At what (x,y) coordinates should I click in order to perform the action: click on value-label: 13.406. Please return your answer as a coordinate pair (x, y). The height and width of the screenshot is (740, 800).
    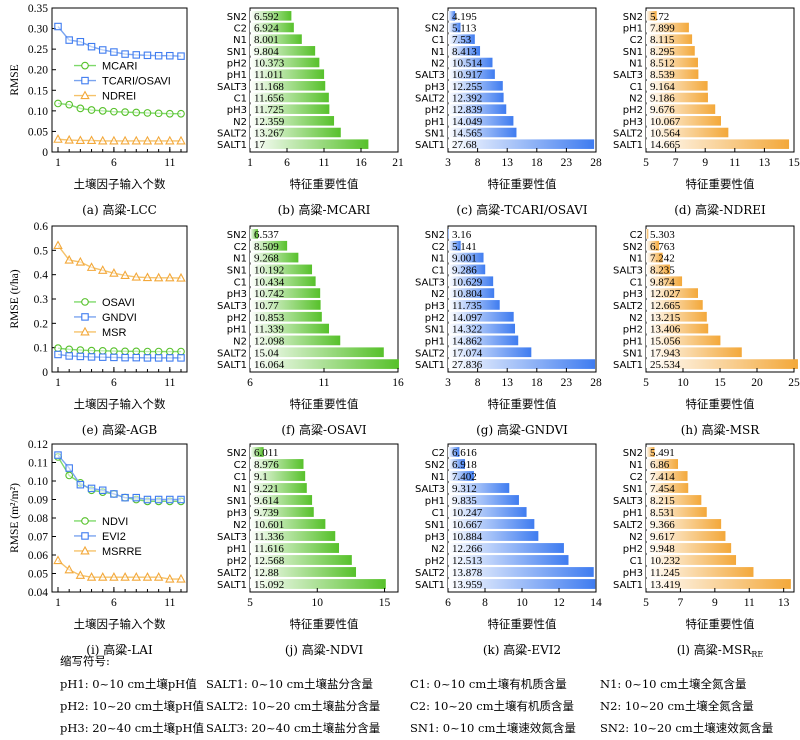
    Looking at the image, I should click on (665, 330).